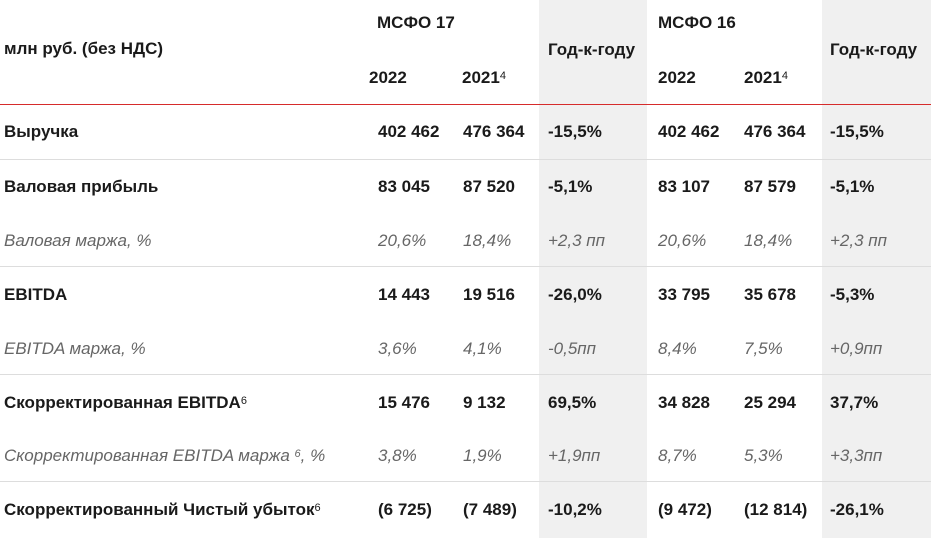 The width and height of the screenshot is (931, 538). Describe the element at coordinates (770, 402) in the screenshot. I see `cell-value: 25 294` at that location.